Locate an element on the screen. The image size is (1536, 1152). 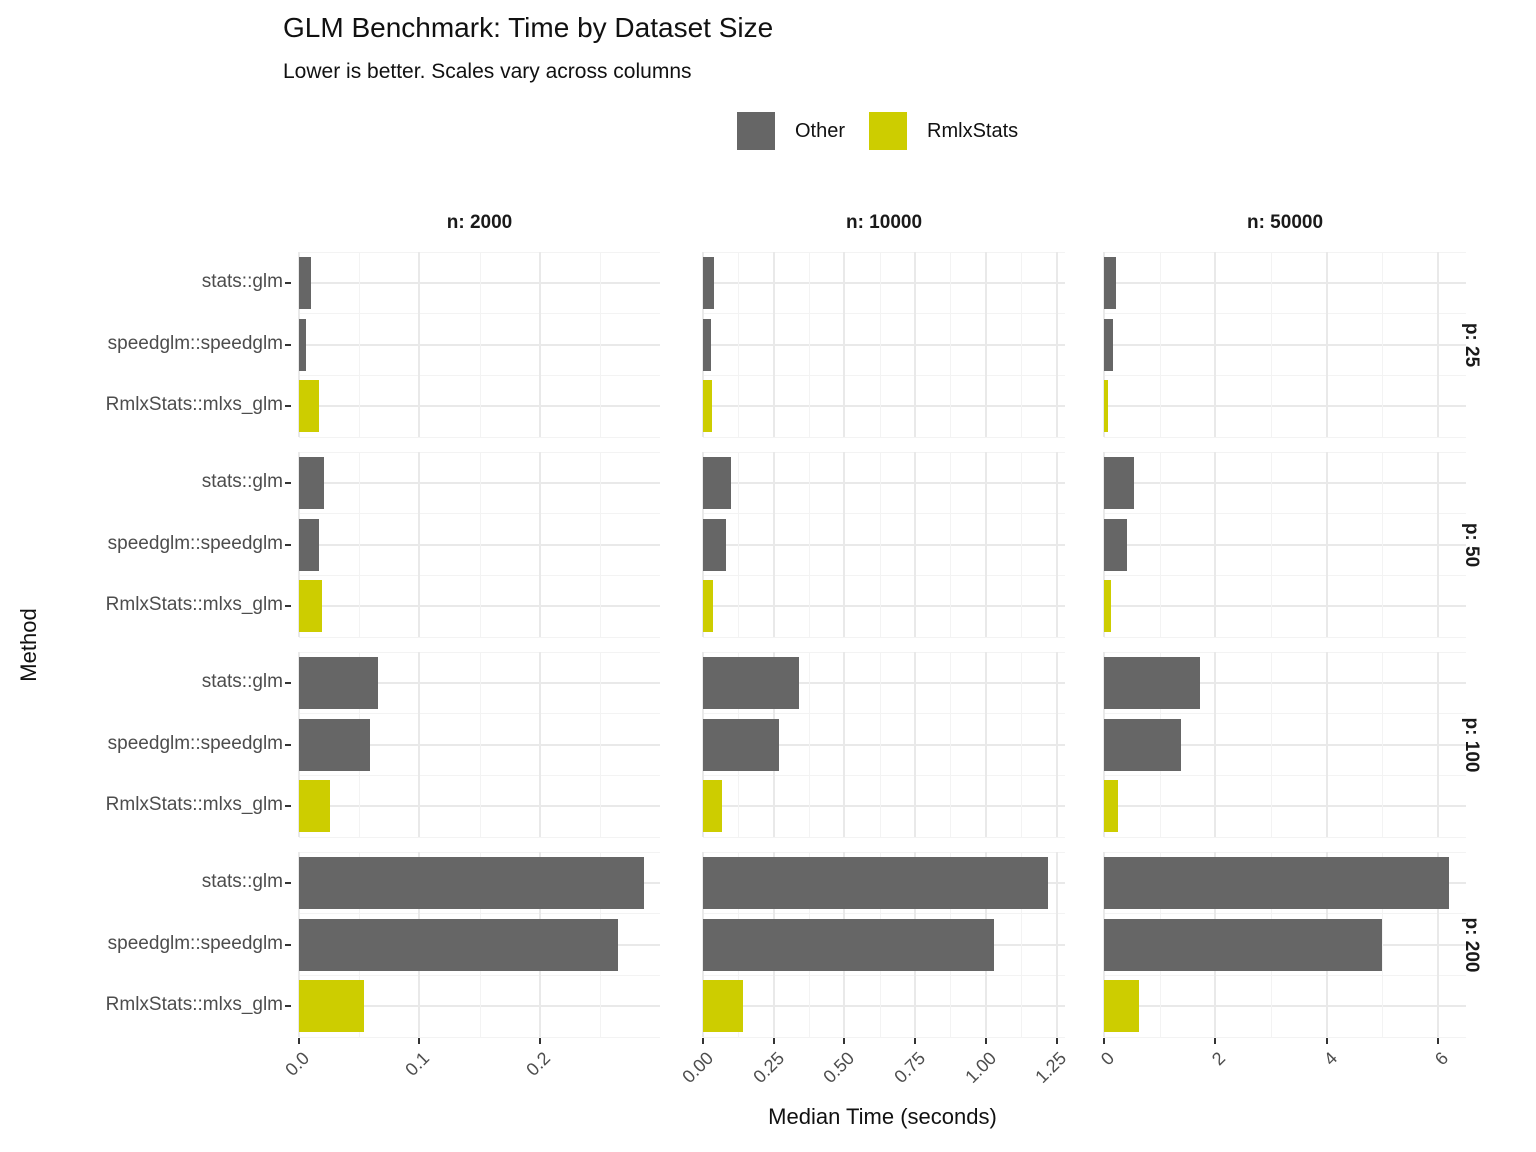
y-axis-title: Method is located at coordinates (28, 645).